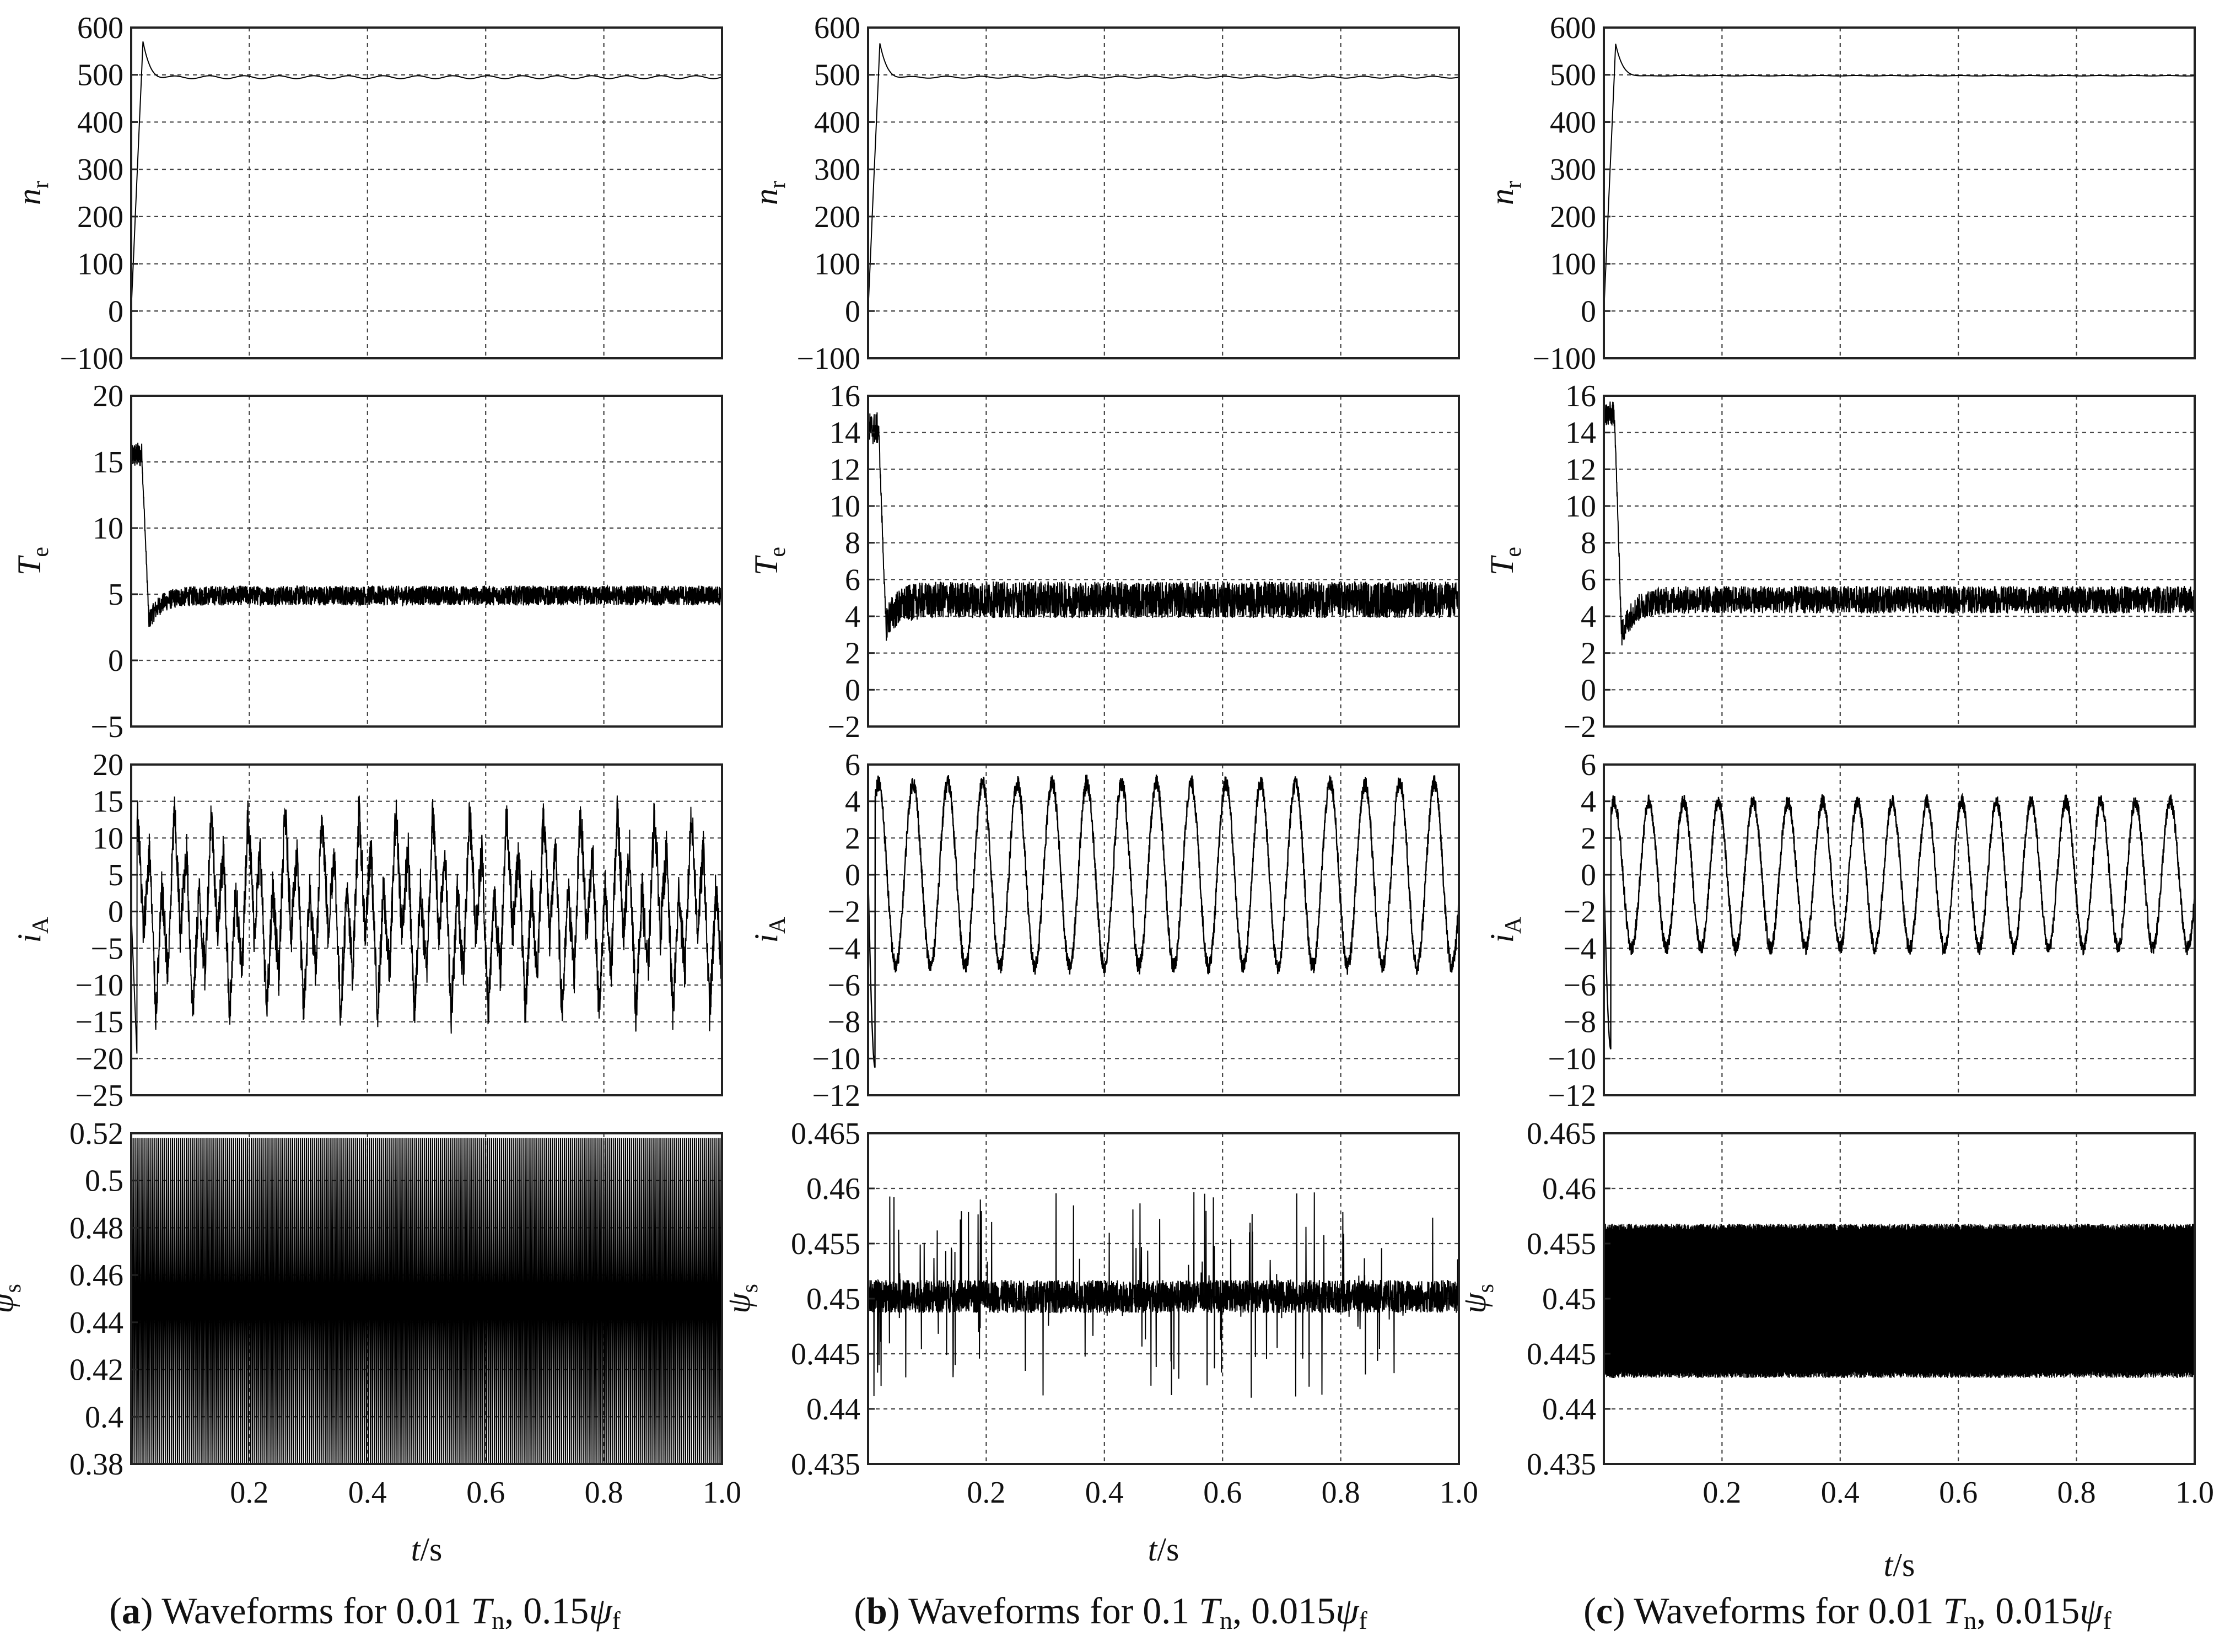 This screenshot has width=2225, height=1652. I want to click on y-tick-label: 0.42, so click(96, 1370).